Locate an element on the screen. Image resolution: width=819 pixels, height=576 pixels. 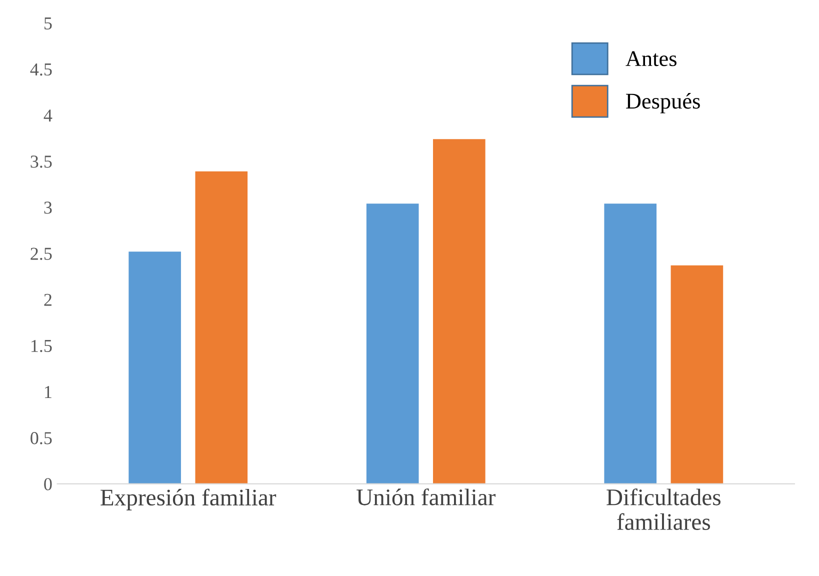
y-tick-label: 5 is located at coordinates (48, 23).